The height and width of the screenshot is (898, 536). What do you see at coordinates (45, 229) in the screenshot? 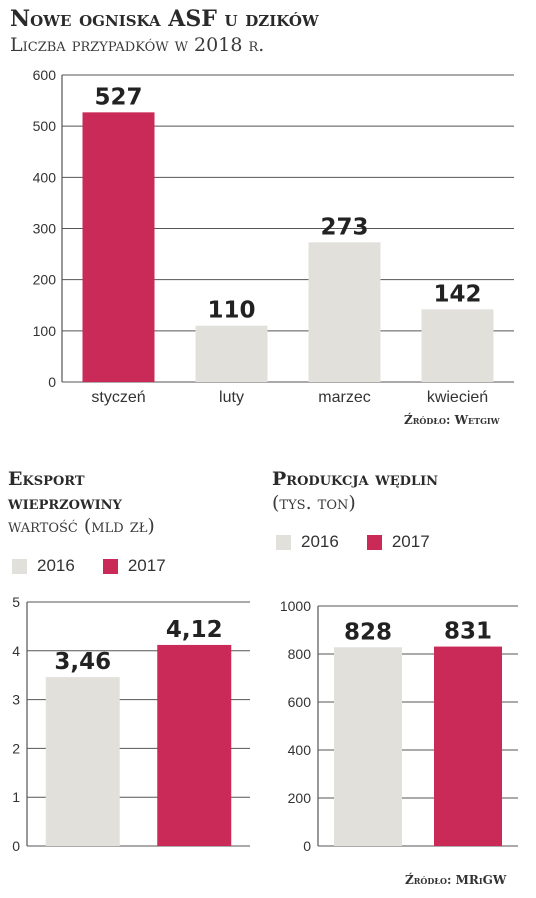
I see `asf-ytick-300: 300` at bounding box center [45, 229].